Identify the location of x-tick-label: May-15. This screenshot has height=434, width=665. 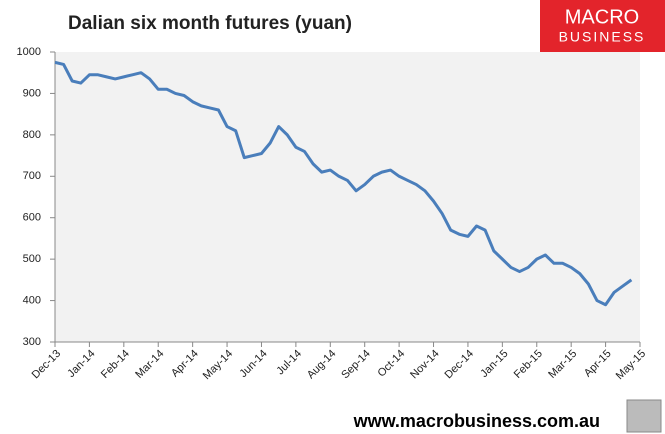
(631, 365).